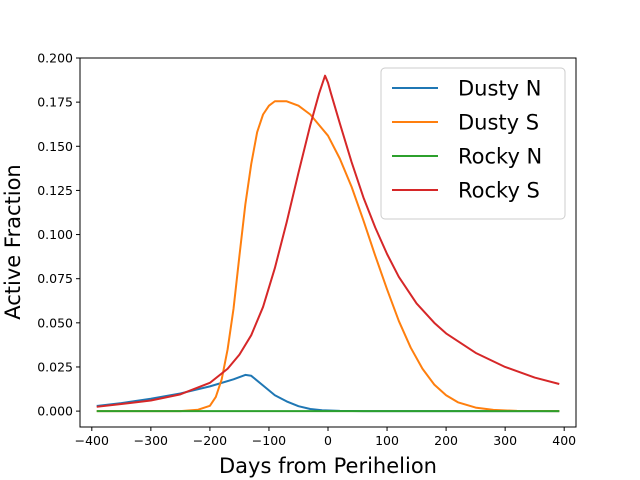 This screenshot has width=640, height=480. What do you see at coordinates (55, 102) in the screenshot?
I see `y-tick-label: 0.175` at bounding box center [55, 102].